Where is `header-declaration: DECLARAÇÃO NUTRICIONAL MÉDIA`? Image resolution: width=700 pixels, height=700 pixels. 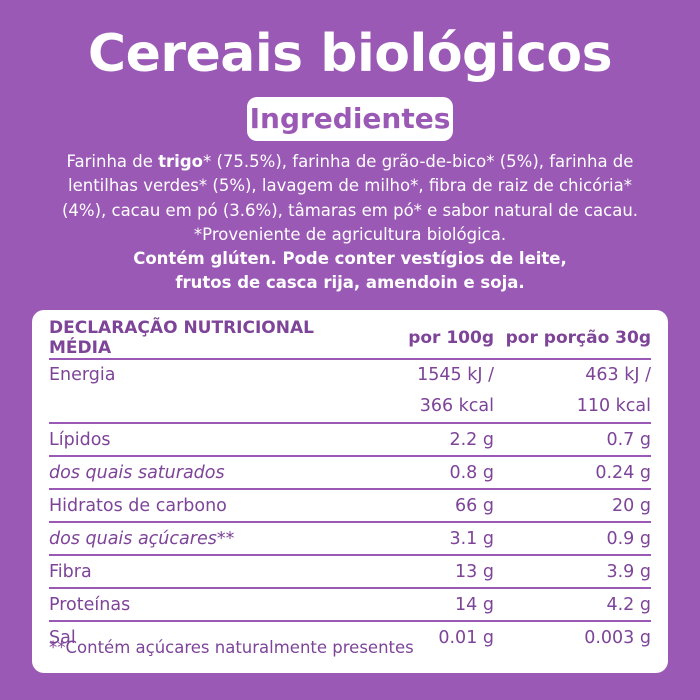
header-declaration: DECLARAÇÃO NUTRICIONAL MÉDIA is located at coordinates (181, 338).